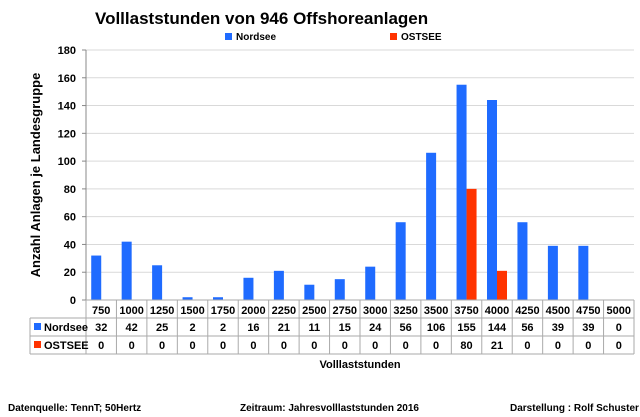 This screenshot has width=640, height=417. Describe the element at coordinates (345, 311) in the screenshot. I see `x-tick-label: 2750` at that location.